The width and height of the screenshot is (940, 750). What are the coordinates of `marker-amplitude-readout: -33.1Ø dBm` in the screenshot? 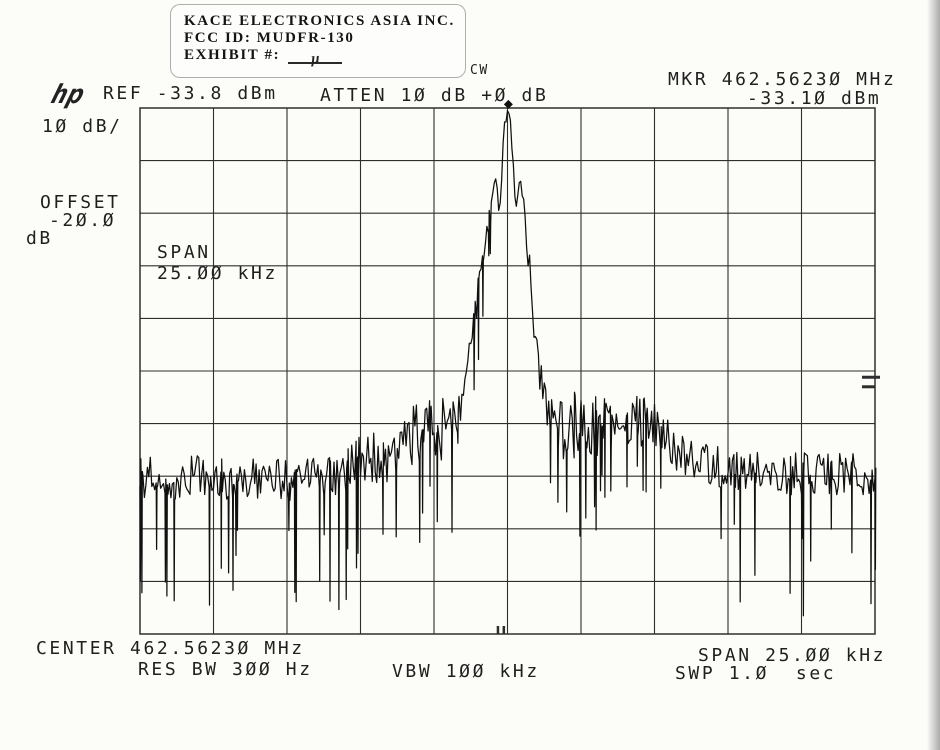 It's located at (814, 98).